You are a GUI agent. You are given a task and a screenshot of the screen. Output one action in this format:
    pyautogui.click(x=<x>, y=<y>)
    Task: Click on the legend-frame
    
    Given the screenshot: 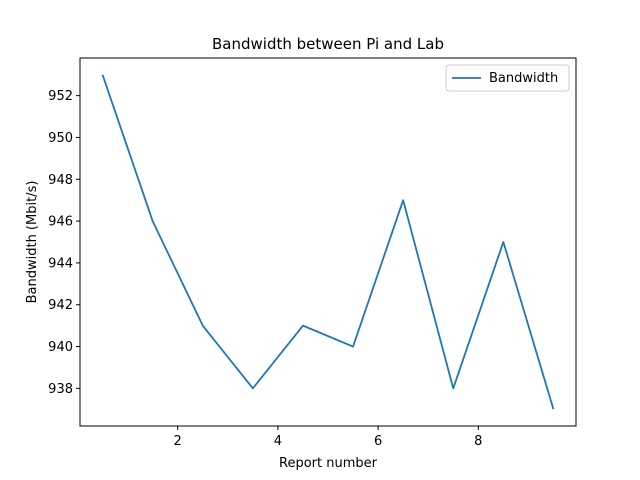 What is the action you would take?
    pyautogui.click(x=507, y=78)
    